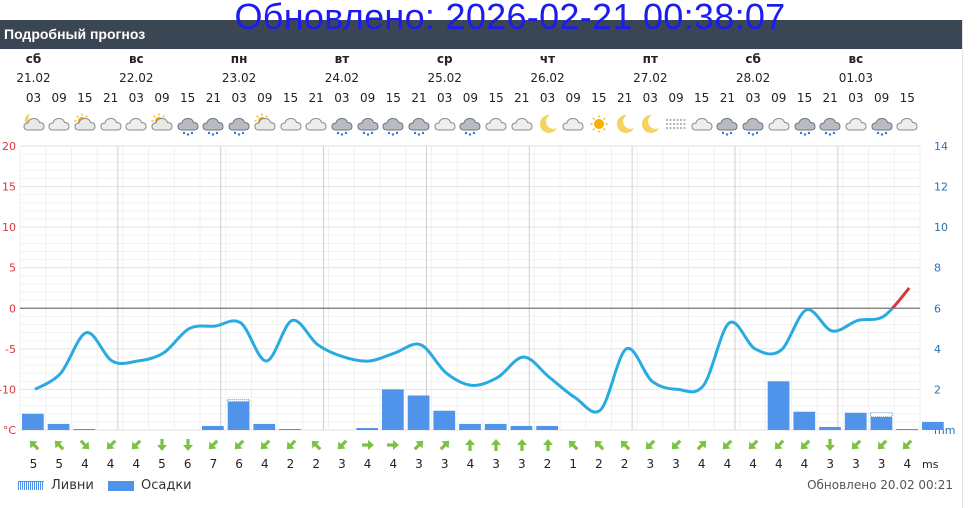  Describe the element at coordinates (941, 146) in the screenshot. I see `precip-axis-tick: 14` at that location.